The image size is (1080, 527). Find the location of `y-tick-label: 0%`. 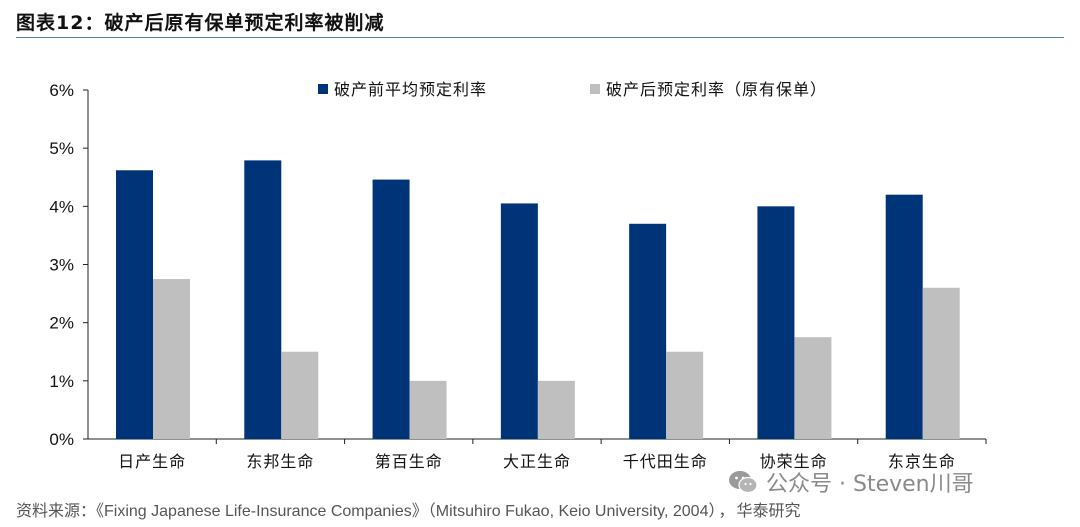

y-tick-label: 0% is located at coordinates (61, 439).